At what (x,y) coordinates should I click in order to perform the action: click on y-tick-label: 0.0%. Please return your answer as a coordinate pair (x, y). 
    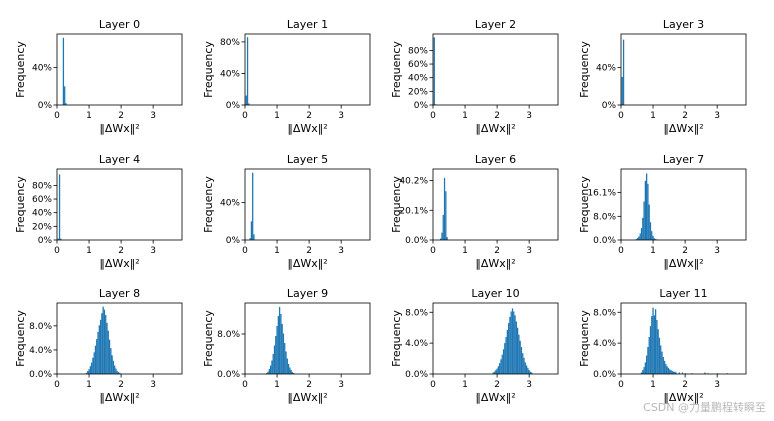
    Looking at the image, I should click on (416, 241).